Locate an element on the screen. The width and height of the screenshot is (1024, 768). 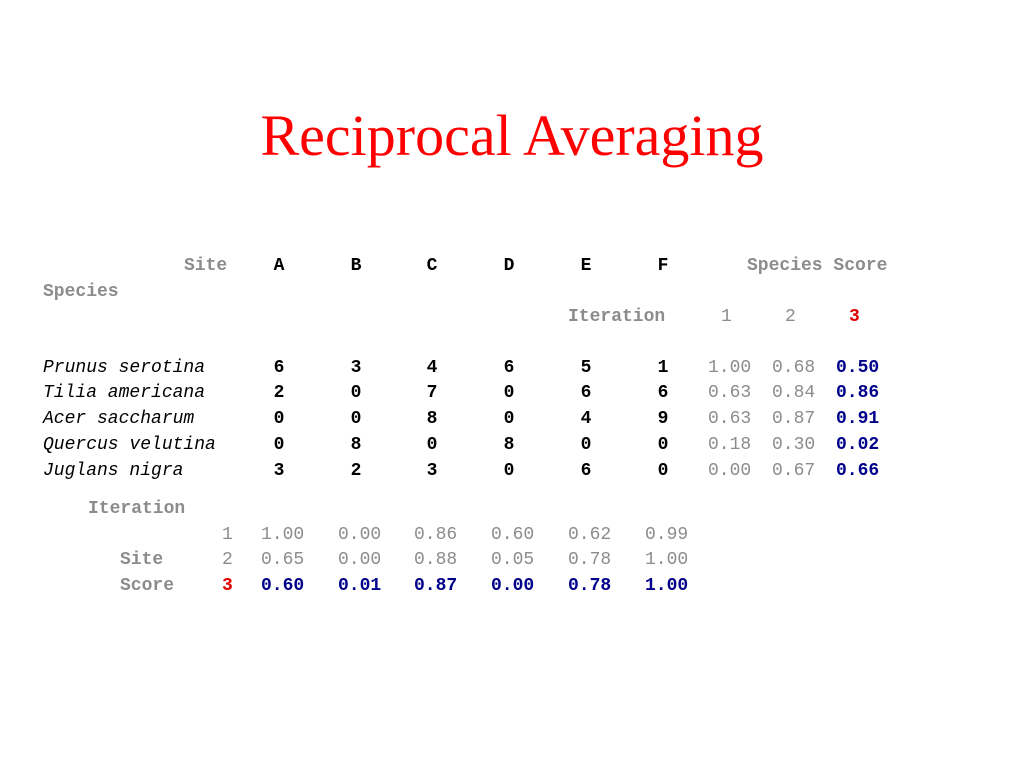
score-iter-3: 0.66 is located at coordinates (858, 471).